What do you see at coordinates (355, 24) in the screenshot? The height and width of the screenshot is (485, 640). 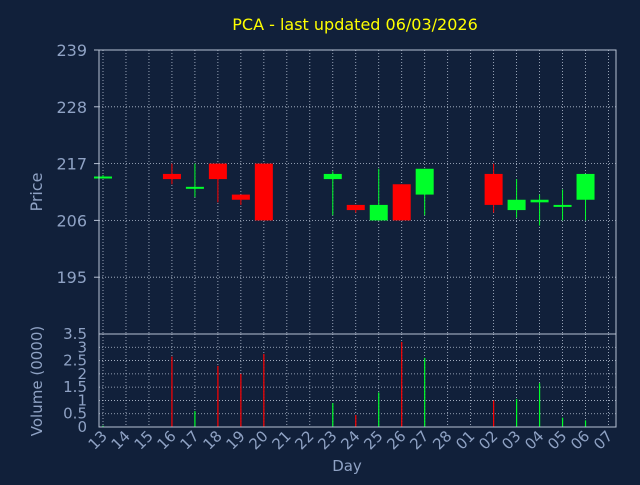 I see `chart-title: PCA - last updated 06/03/2026` at bounding box center [355, 24].